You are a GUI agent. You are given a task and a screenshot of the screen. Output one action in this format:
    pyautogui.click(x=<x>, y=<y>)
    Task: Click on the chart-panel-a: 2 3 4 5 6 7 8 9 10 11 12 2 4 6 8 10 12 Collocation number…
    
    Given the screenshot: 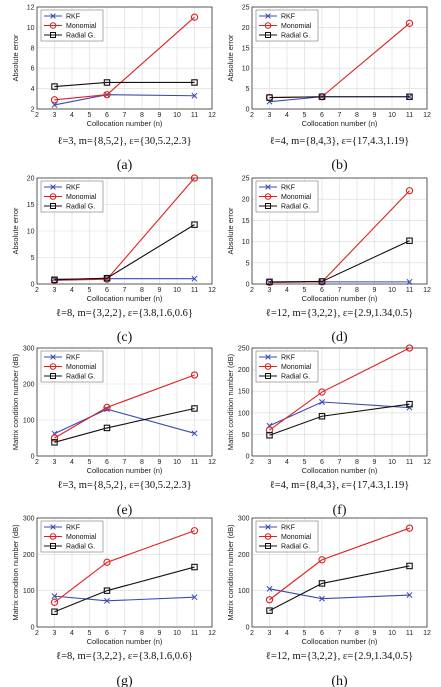 What is the action you would take?
    pyautogui.click(x=113, y=89)
    